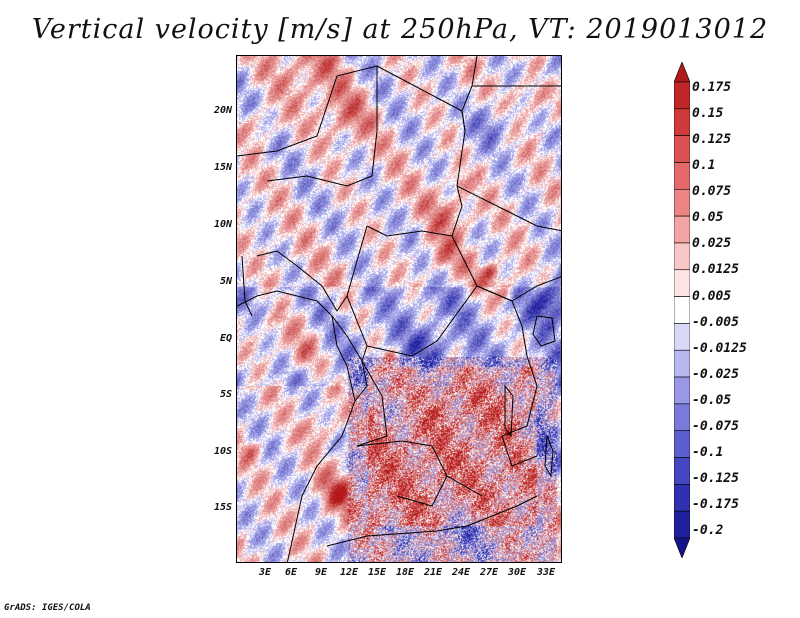 This screenshot has width=800, height=618. I want to click on lon-label-30e: 30E, so click(517, 572).